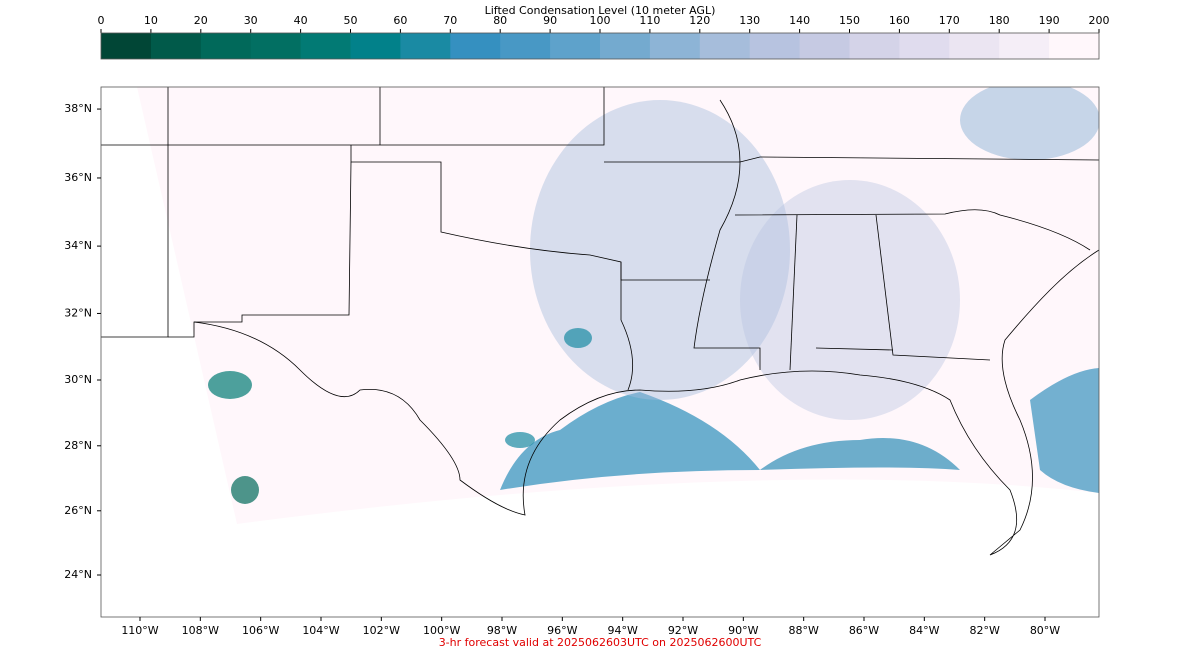 The image size is (1200, 650). Describe the element at coordinates (450, 20) in the screenshot. I see `colorbar-tick-label: 70` at that location.